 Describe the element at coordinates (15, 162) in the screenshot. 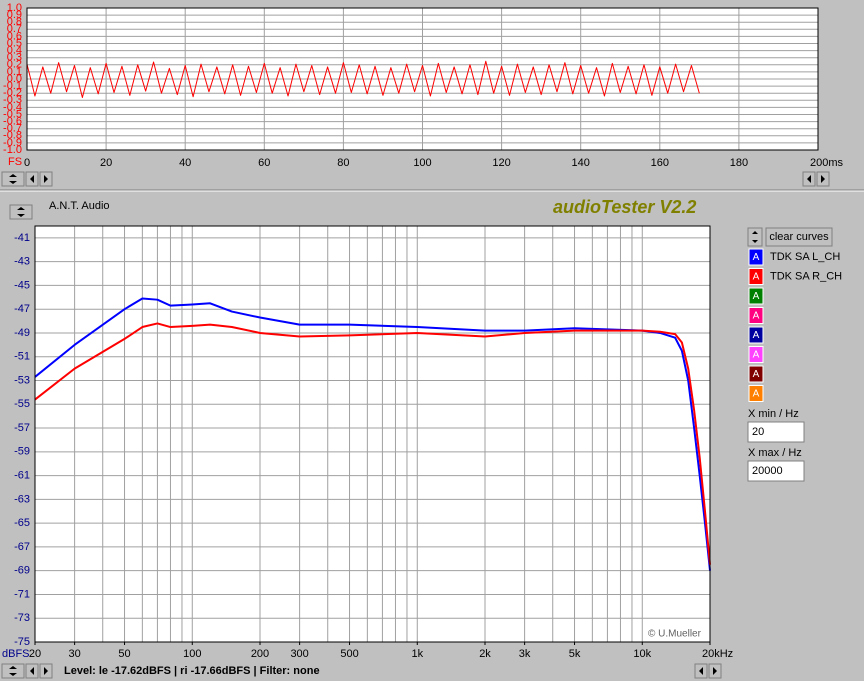

I see `y-unit-label: FS` at that location.